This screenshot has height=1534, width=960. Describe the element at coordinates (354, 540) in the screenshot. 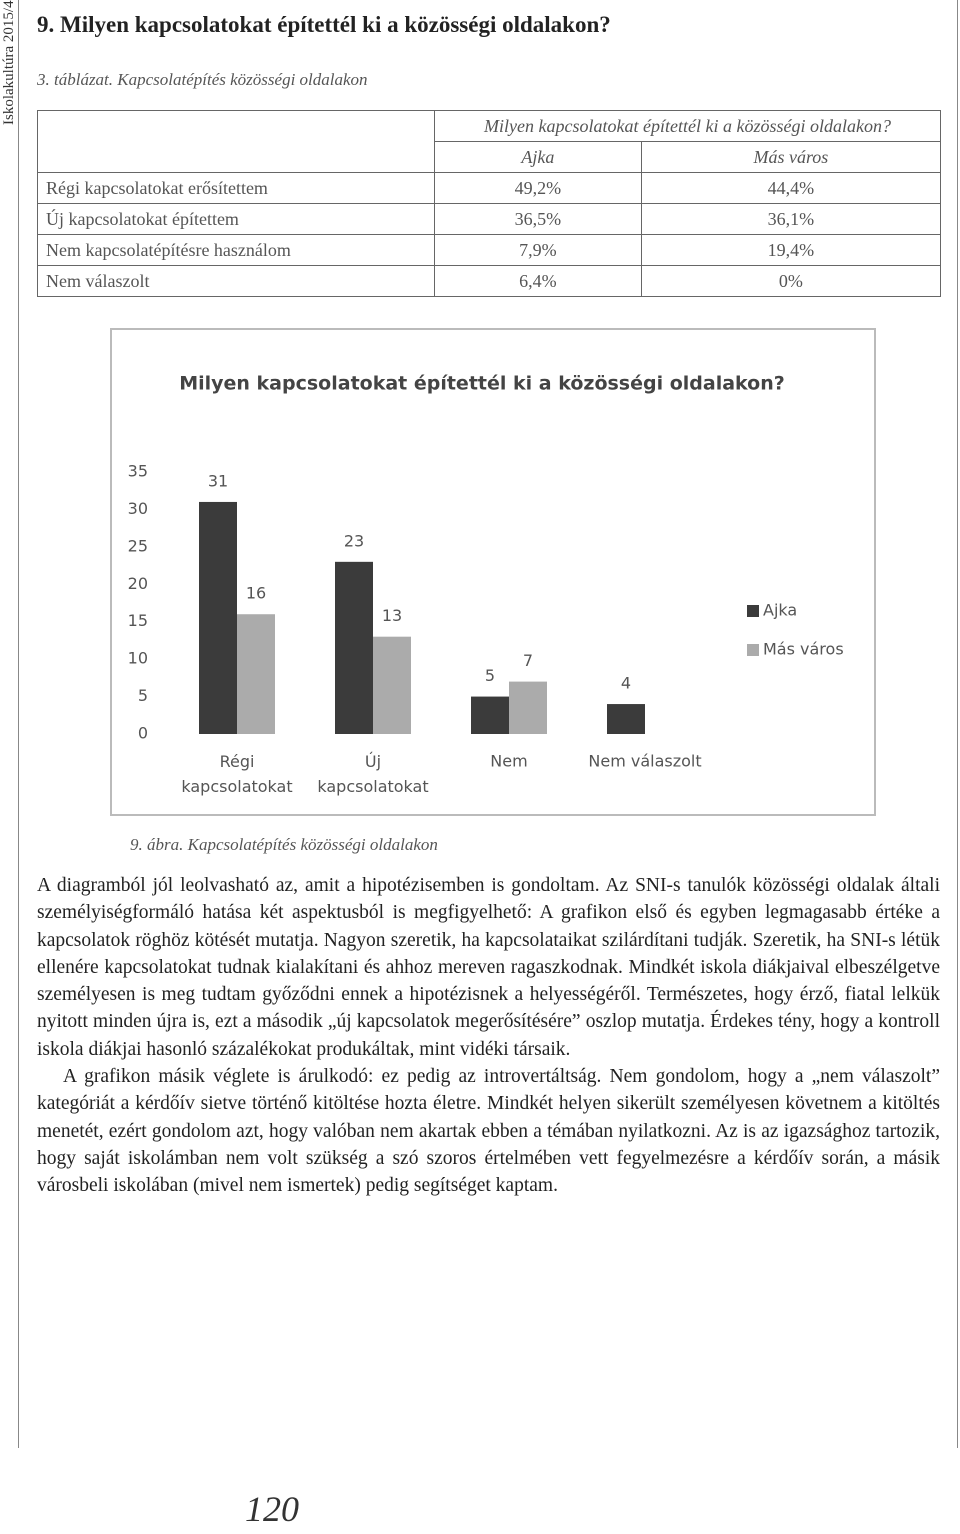

I see `data-label: 23` at that location.